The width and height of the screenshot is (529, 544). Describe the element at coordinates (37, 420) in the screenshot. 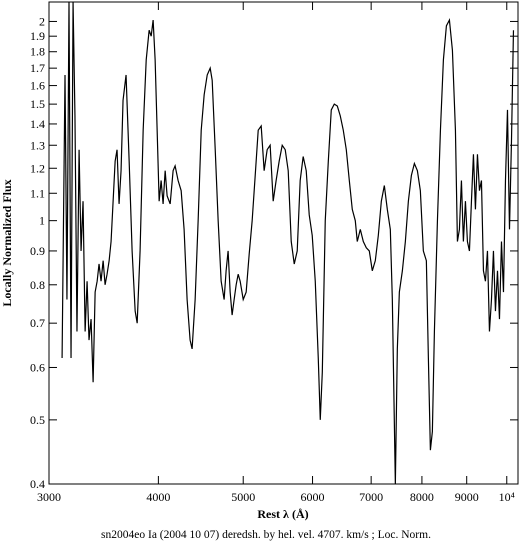

I see `y-tick-label: 0.5` at that location.